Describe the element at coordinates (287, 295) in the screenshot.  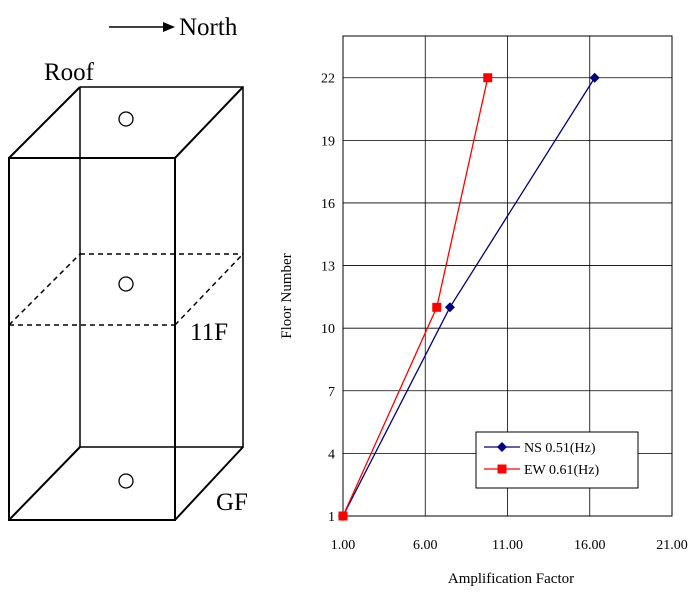
I see `y-axis-label: Floor Number` at that location.